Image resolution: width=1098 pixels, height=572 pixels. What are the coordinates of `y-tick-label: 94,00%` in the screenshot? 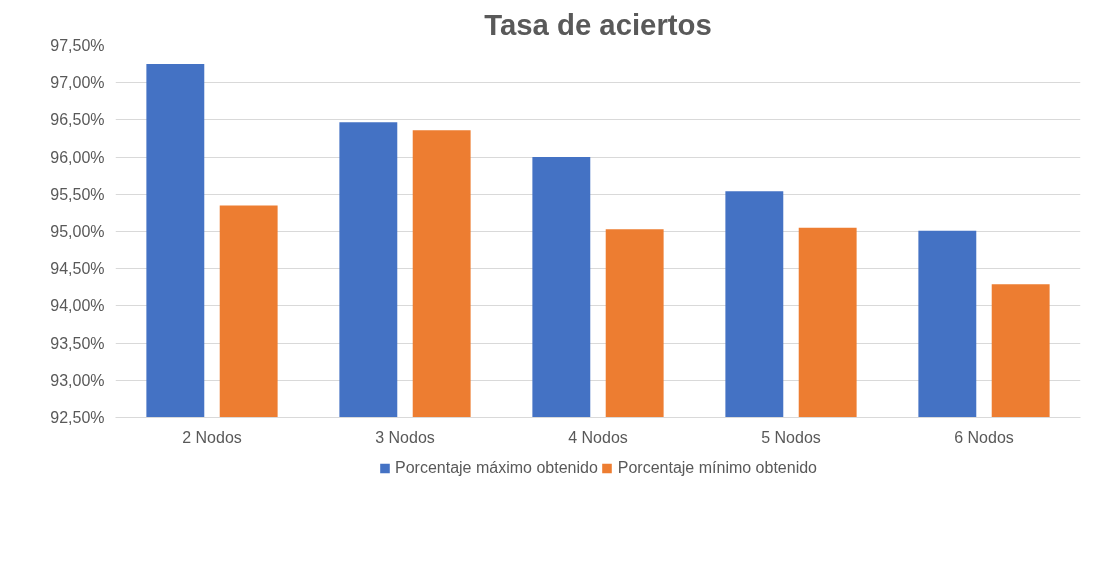 It's located at (77, 306).